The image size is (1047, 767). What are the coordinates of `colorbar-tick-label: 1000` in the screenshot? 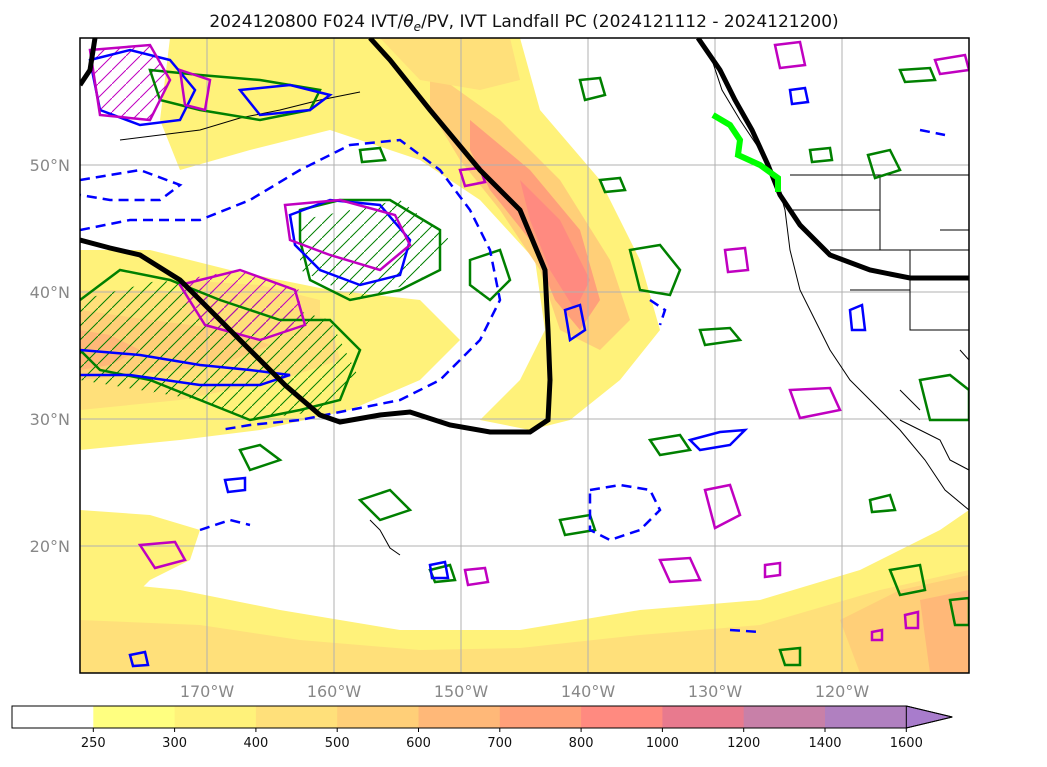 It's located at (662, 743).